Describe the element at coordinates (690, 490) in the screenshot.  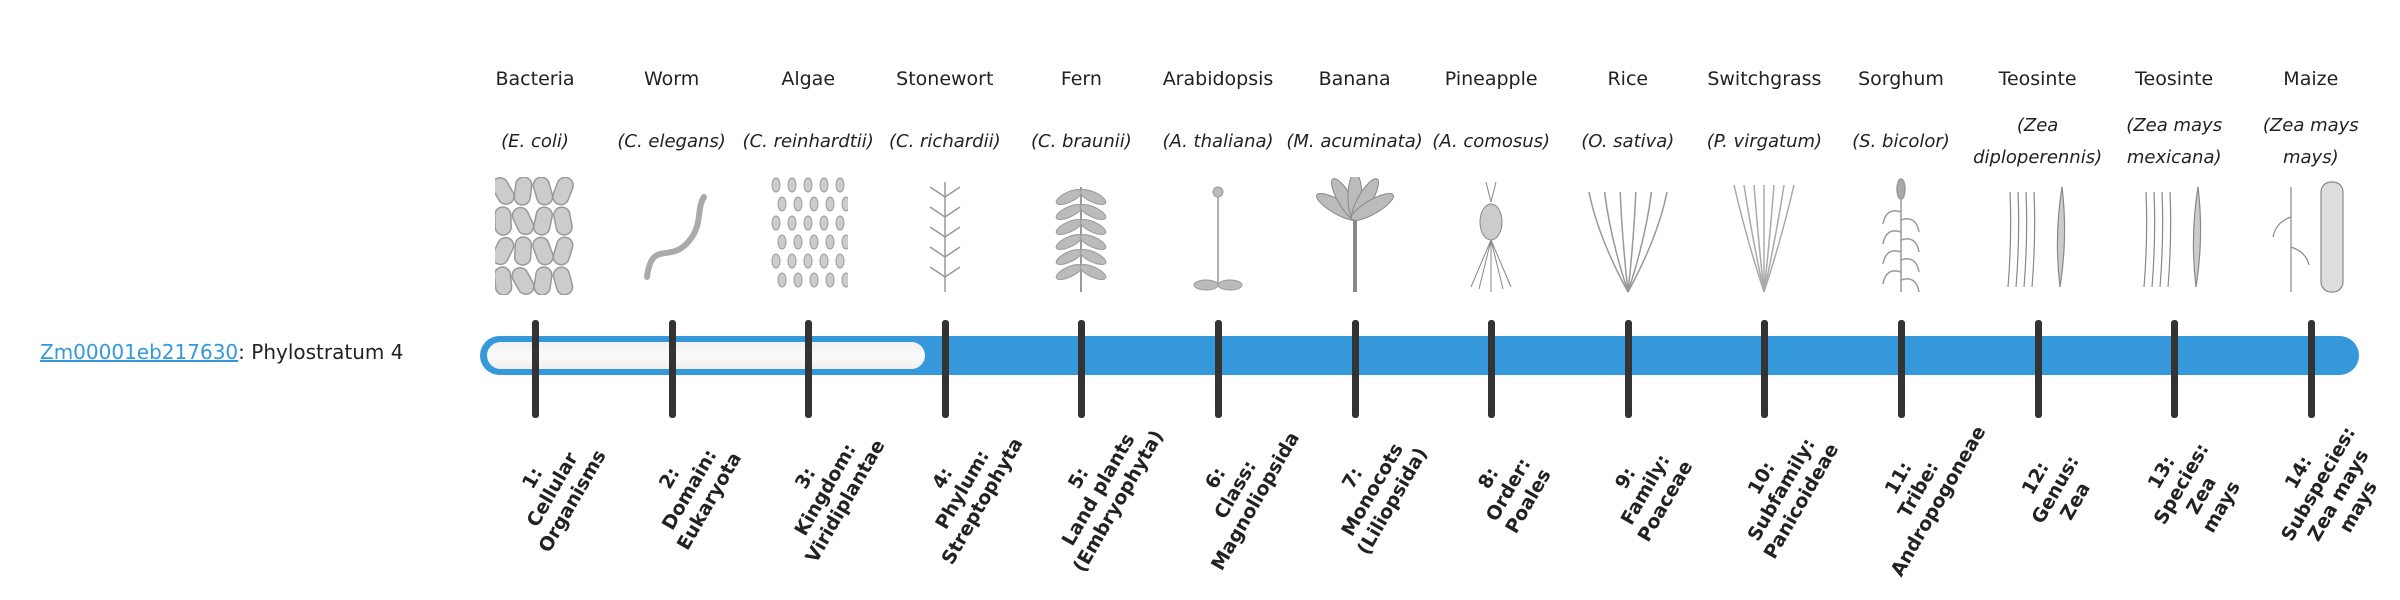
I see `rank-label: 2: Domain: Eukaryota` at that location.